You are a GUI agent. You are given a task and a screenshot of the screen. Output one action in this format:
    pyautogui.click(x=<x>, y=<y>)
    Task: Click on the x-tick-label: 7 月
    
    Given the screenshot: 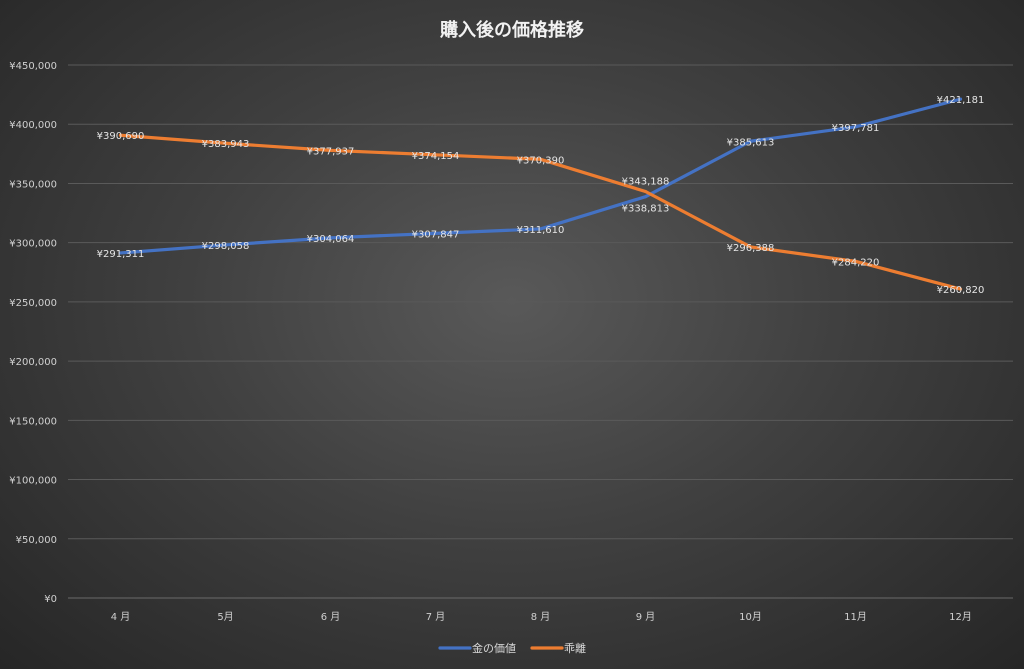 What is the action you would take?
    pyautogui.click(x=436, y=617)
    